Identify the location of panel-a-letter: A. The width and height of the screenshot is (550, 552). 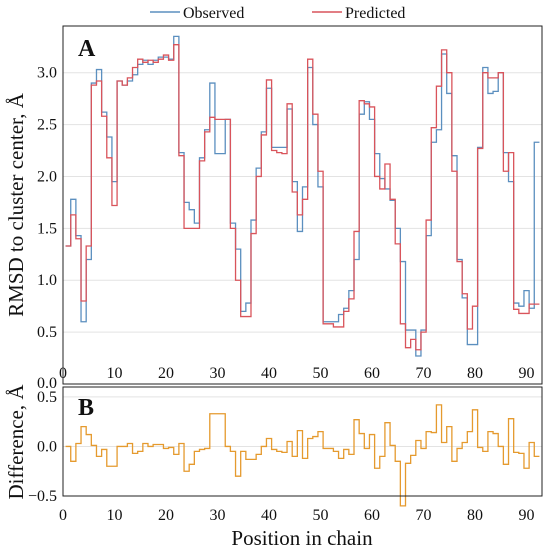
(87, 49).